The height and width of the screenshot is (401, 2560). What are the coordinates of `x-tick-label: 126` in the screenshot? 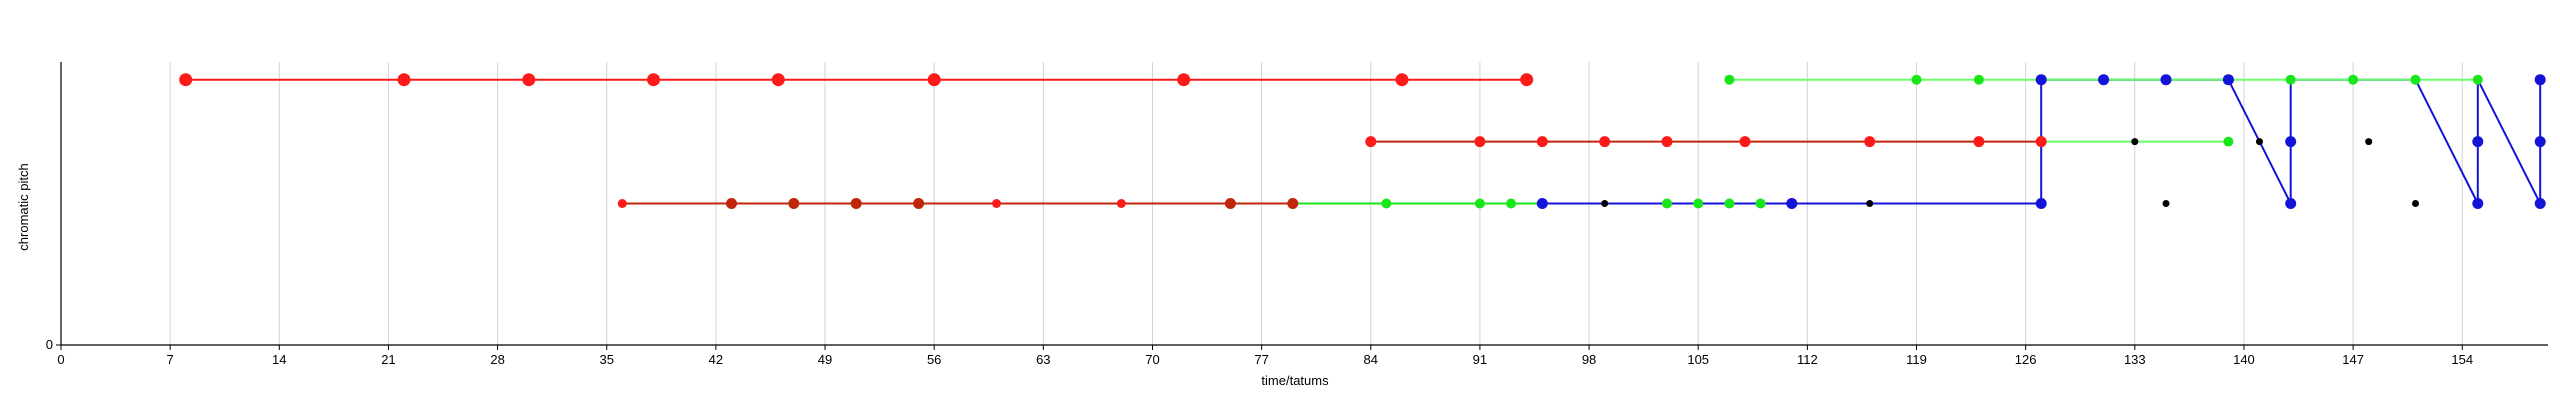 It's located at (2026, 359).